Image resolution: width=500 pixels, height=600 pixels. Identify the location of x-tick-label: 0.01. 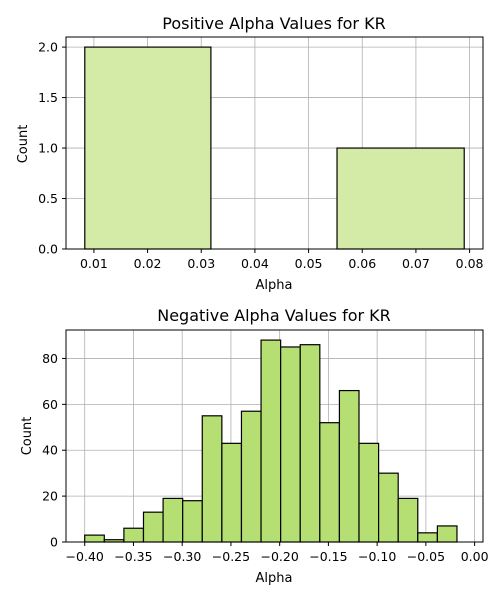
(94, 263).